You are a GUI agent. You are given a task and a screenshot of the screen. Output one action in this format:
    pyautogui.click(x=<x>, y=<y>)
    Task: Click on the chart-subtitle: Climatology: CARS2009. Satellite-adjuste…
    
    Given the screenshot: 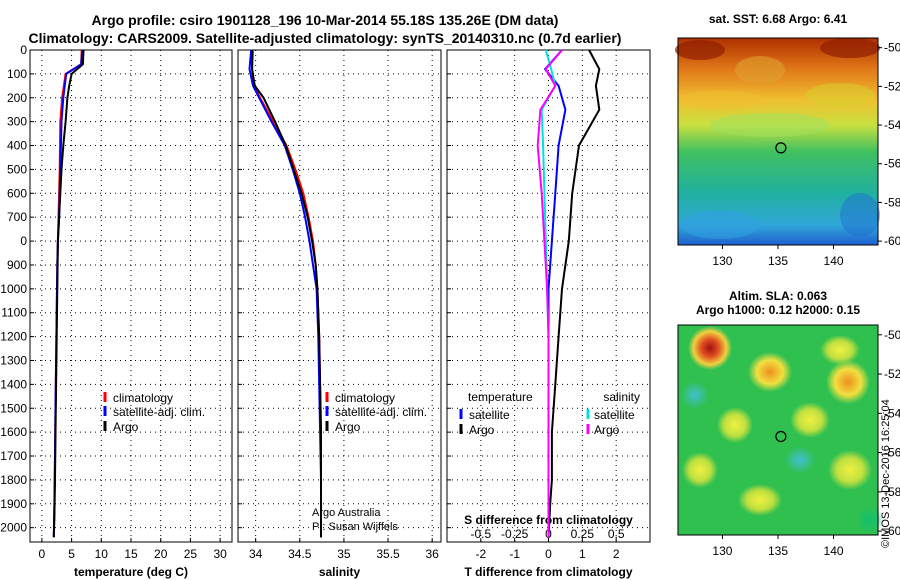 What is the action you would take?
    pyautogui.click(x=325, y=38)
    